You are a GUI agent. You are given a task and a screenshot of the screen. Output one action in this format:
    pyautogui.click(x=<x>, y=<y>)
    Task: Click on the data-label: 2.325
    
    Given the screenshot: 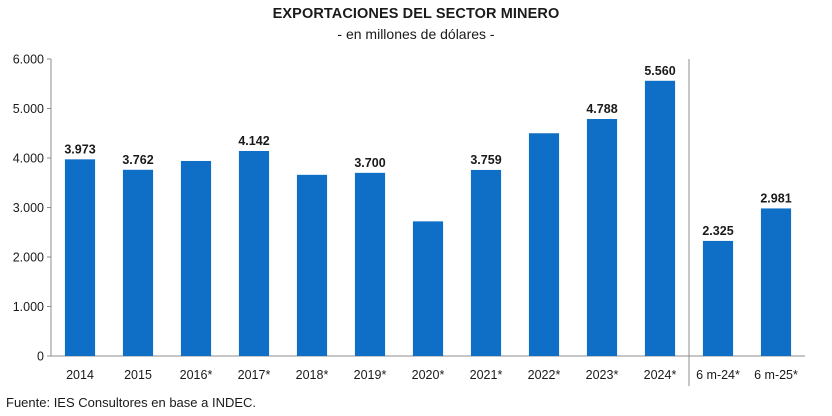 What is the action you would take?
    pyautogui.click(x=717, y=231)
    